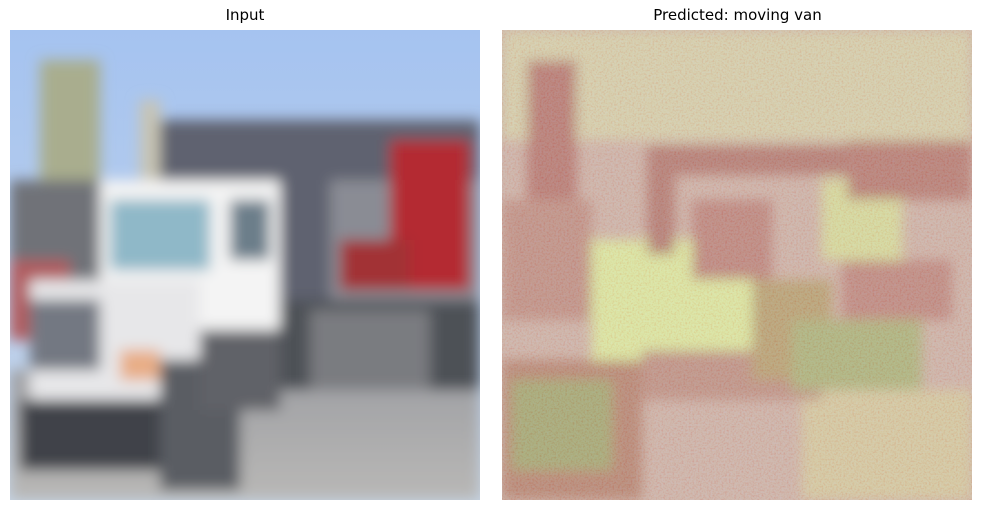  Describe the element at coordinates (737, 15) in the screenshot. I see `prediction-panel-title: Predicted: moving van` at that location.